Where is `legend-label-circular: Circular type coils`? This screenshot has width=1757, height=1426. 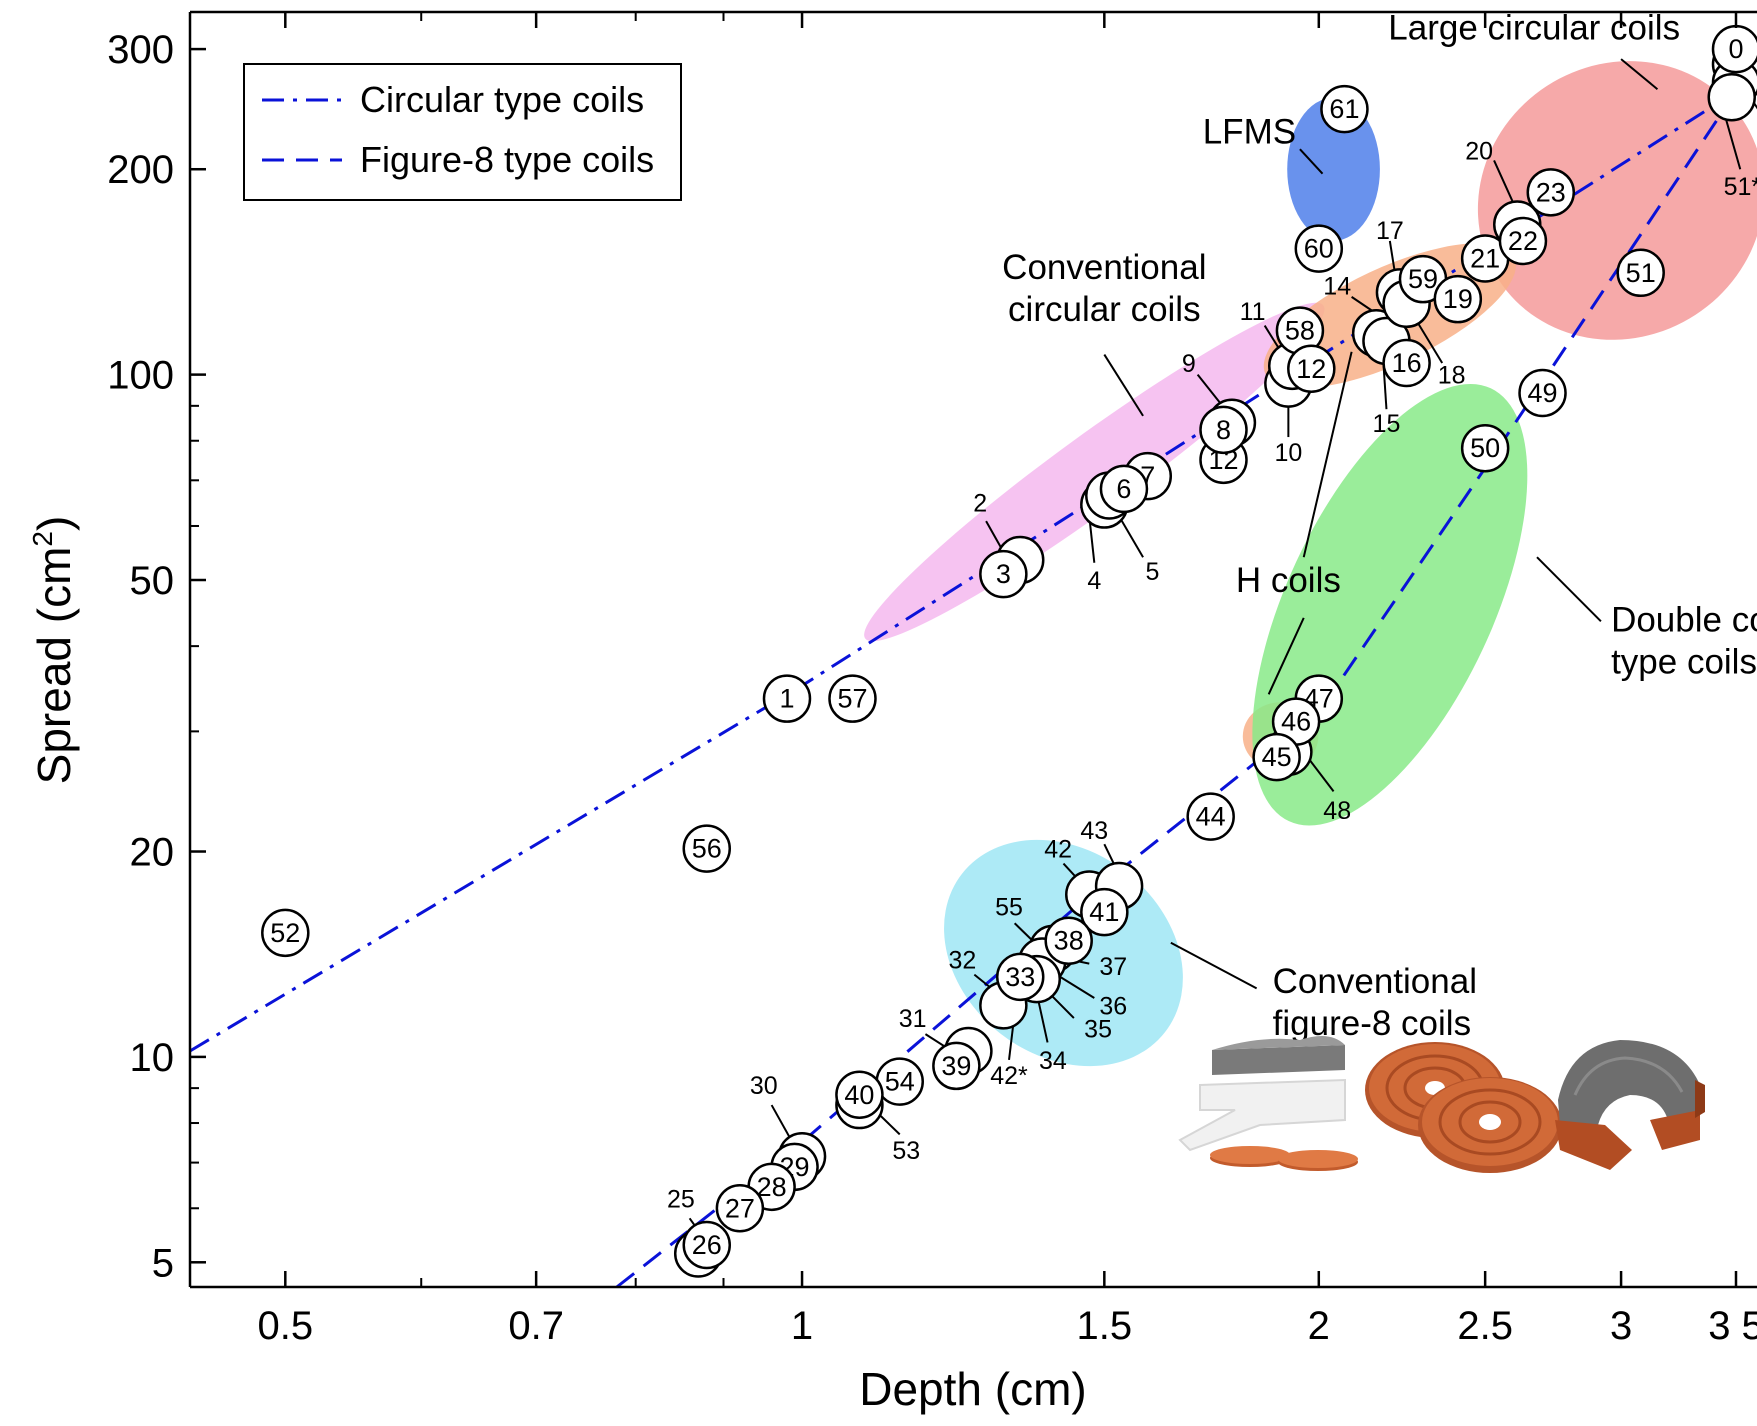 legend-label-circular: Circular type coils is located at coordinates (502, 99).